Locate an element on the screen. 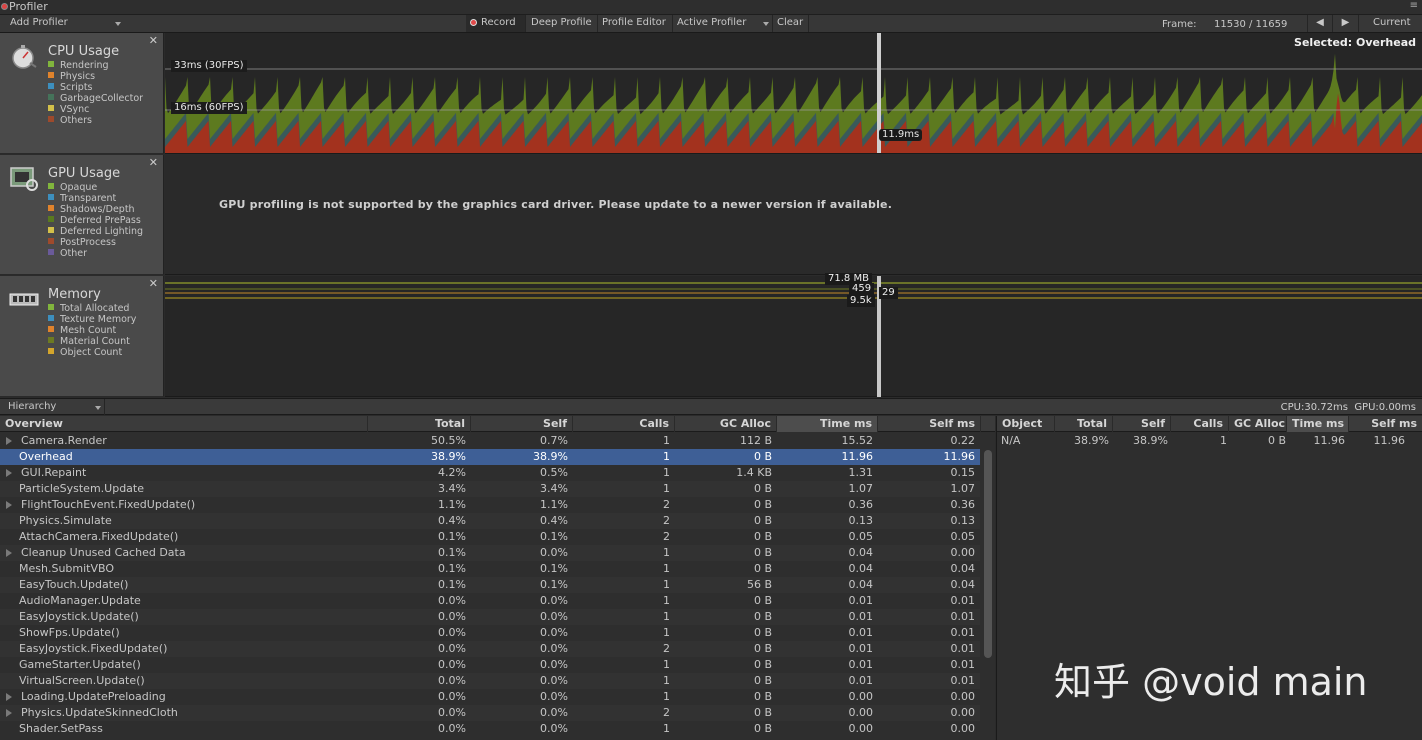 The width and height of the screenshot is (1422, 740). clear-button: Clear is located at coordinates (791, 23).